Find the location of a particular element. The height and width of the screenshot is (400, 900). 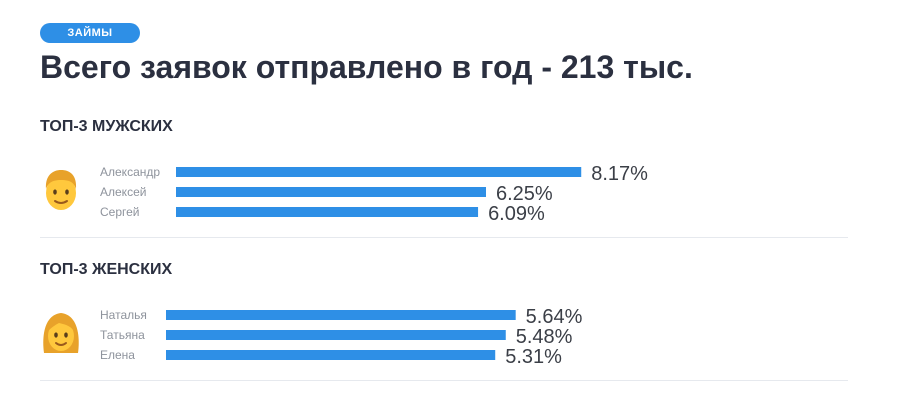

category-label: Сергей is located at coordinates (120, 212).